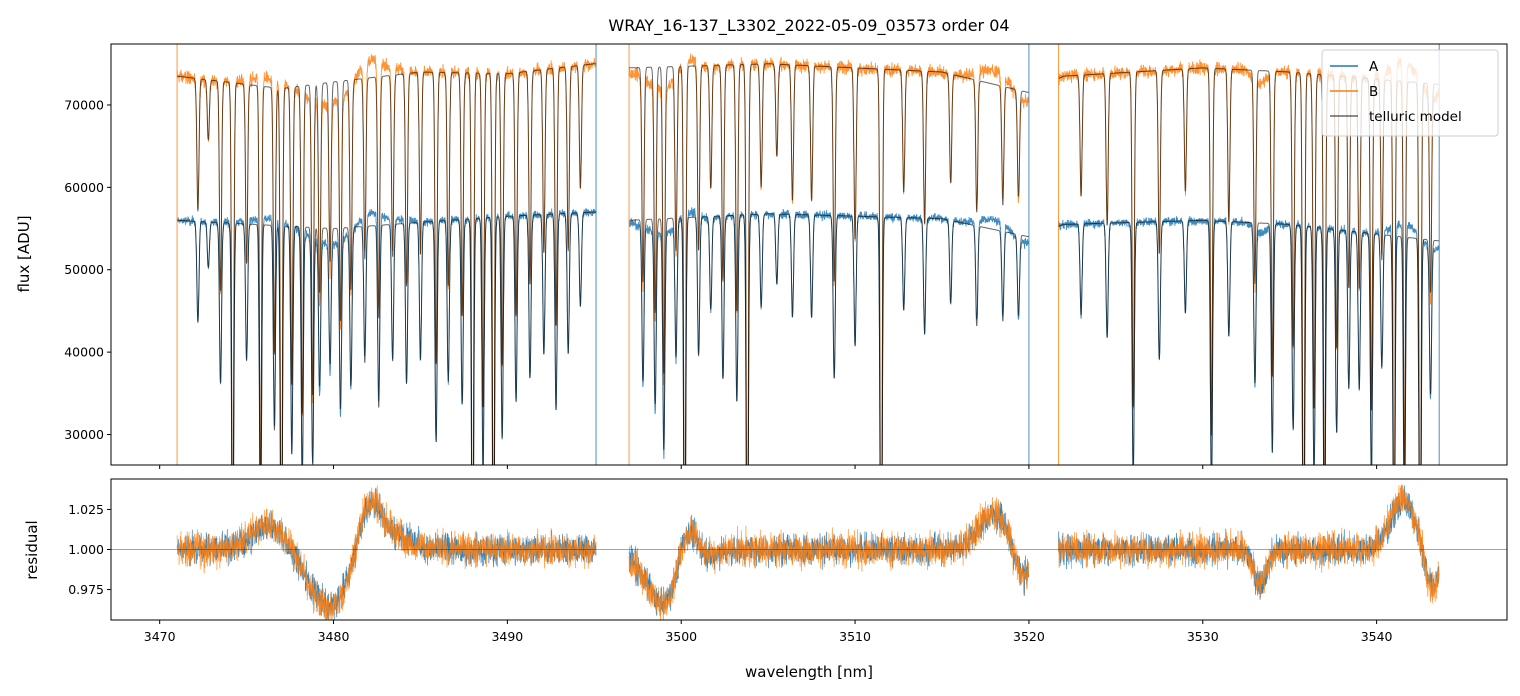 The image size is (1520, 696). What do you see at coordinates (507, 636) in the screenshot?
I see `x-tick-label: 3490` at bounding box center [507, 636].